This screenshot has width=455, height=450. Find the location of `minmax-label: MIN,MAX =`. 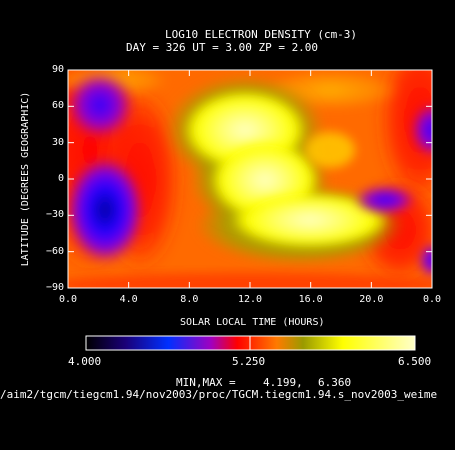

minmax-label: MIN,MAX = is located at coordinates (206, 382).